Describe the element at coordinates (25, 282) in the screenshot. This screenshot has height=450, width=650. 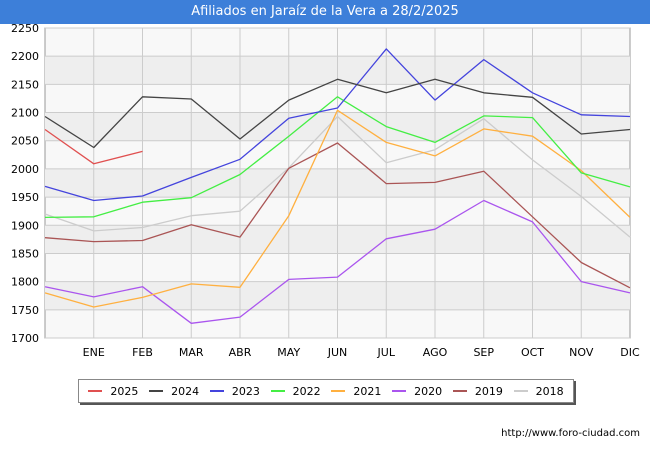
I see `y-tick-label: 1800` at that location.